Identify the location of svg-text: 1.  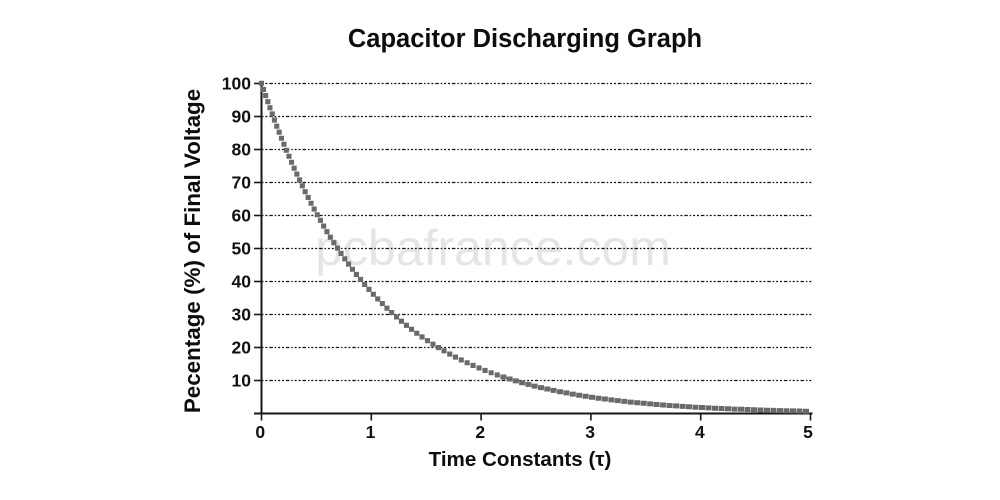
(371, 432).